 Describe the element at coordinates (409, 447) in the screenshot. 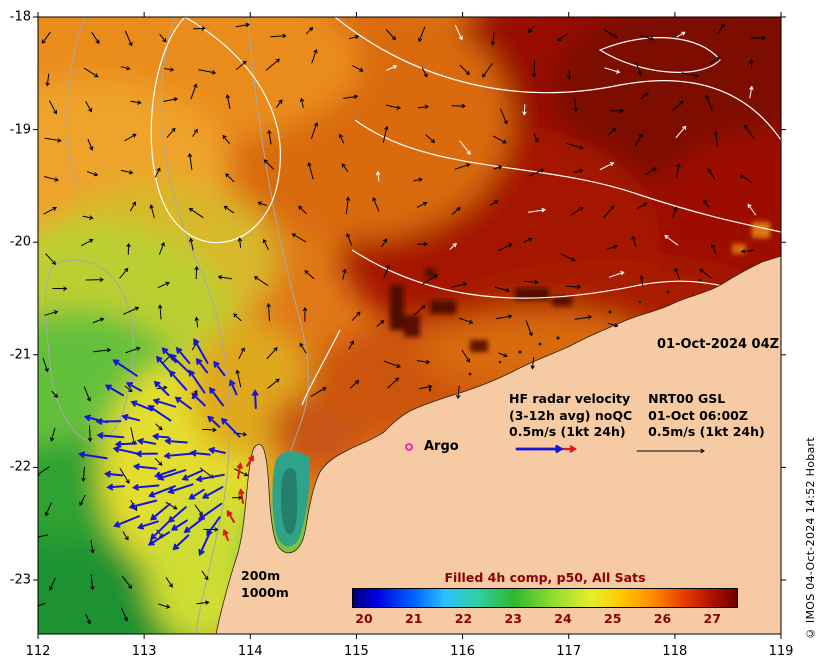

I see `argo-marker` at that location.